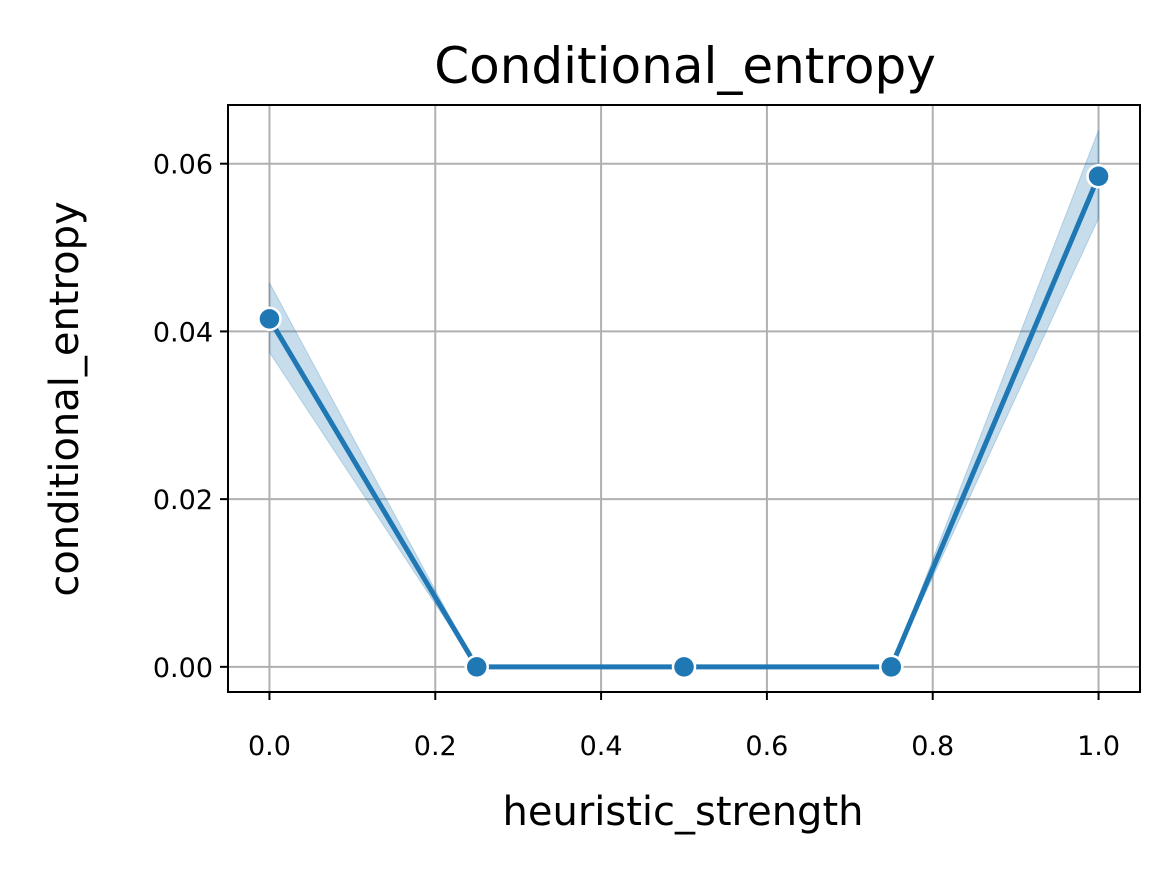  What do you see at coordinates (1098, 746) in the screenshot?
I see `x-tick-label: 1.0` at bounding box center [1098, 746].